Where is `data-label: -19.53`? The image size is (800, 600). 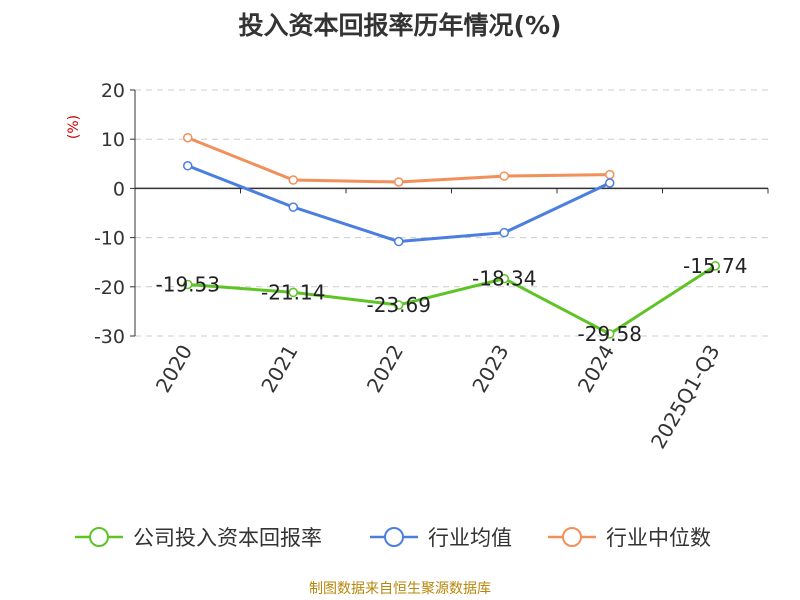 data-label: -19.53 is located at coordinates (188, 284).